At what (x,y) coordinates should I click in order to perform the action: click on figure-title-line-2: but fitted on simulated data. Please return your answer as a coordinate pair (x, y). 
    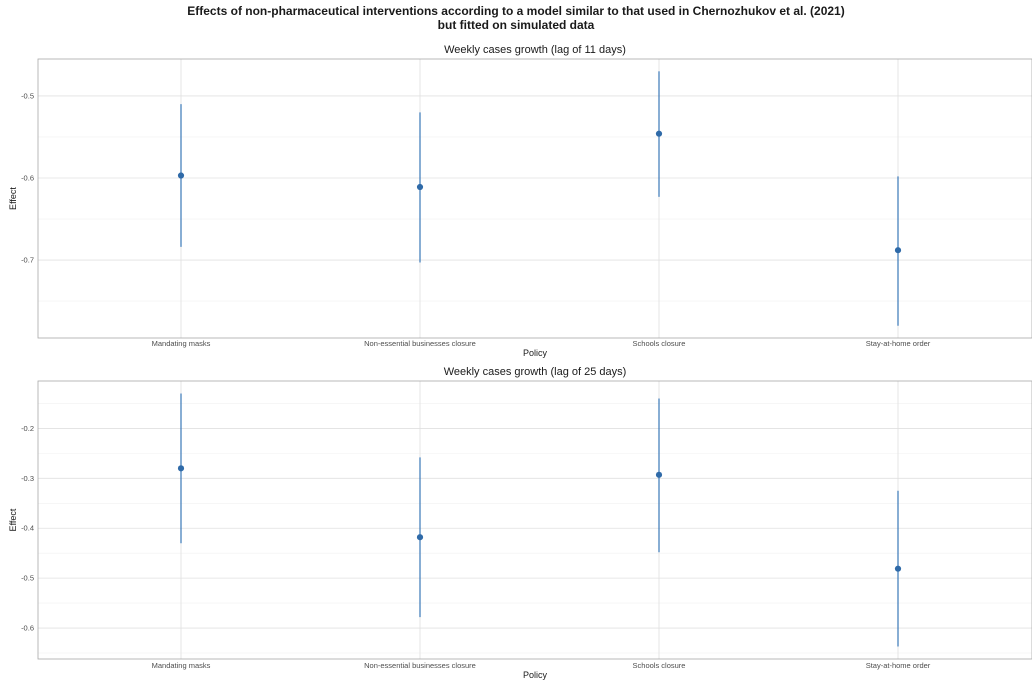
    Looking at the image, I should click on (516, 25).